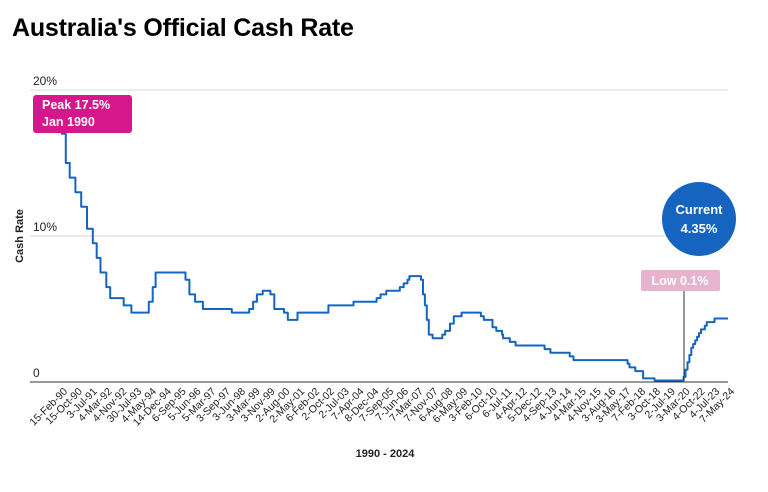  Describe the element at coordinates (700, 209) in the screenshot. I see `current-bubble-line1: Current` at that location.